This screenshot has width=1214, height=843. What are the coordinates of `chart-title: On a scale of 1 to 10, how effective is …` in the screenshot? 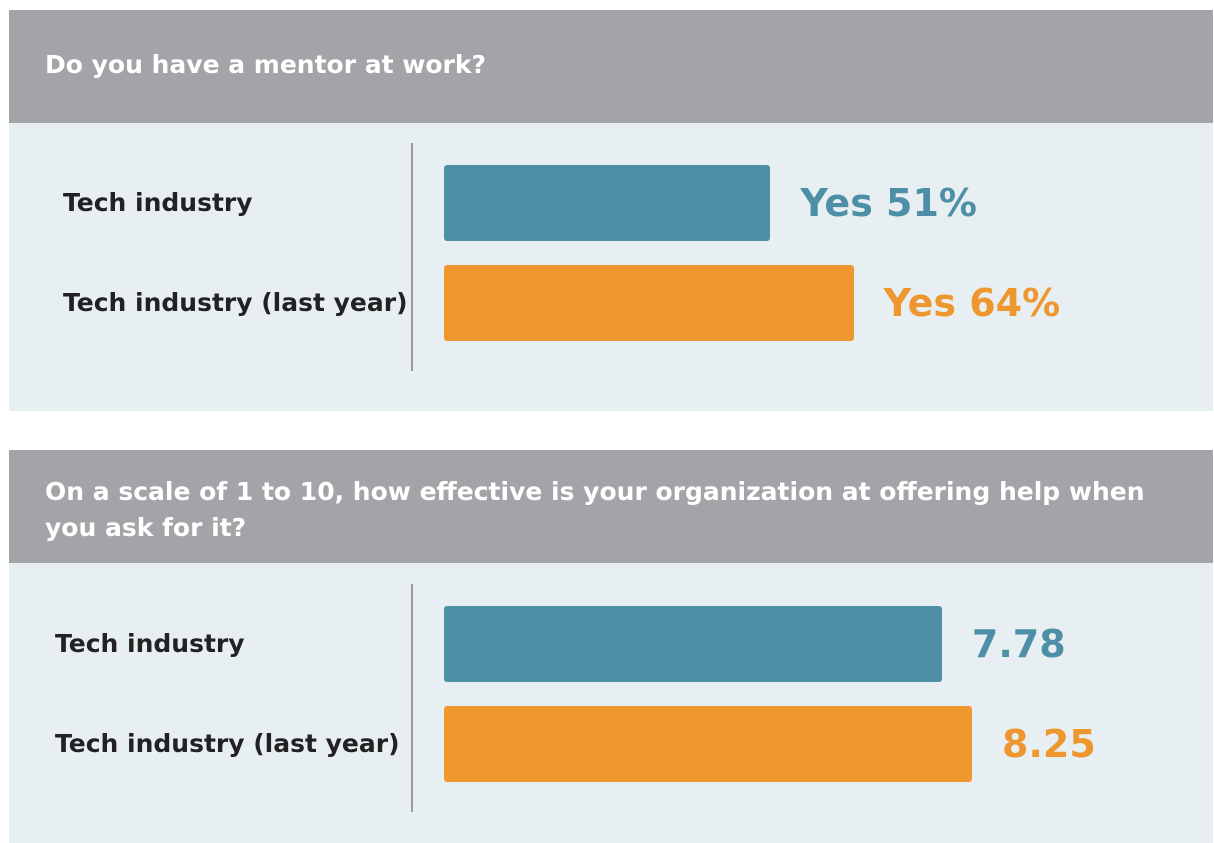 It's located at (595, 509).